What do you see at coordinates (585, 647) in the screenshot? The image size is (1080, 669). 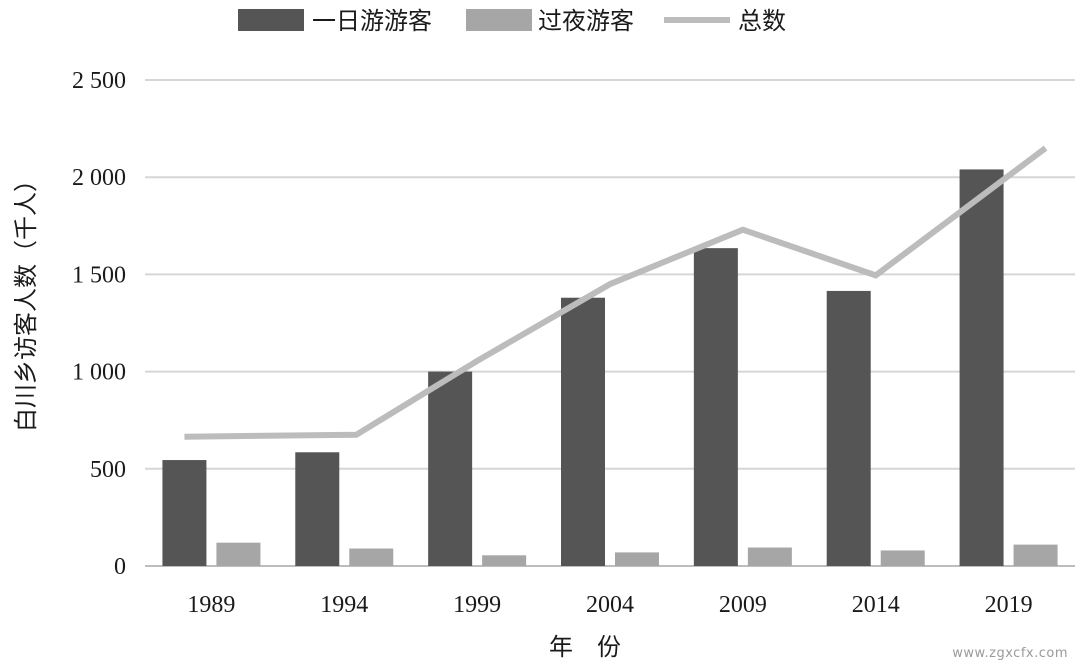 I see `x-axis-title: 年 份` at bounding box center [585, 647].